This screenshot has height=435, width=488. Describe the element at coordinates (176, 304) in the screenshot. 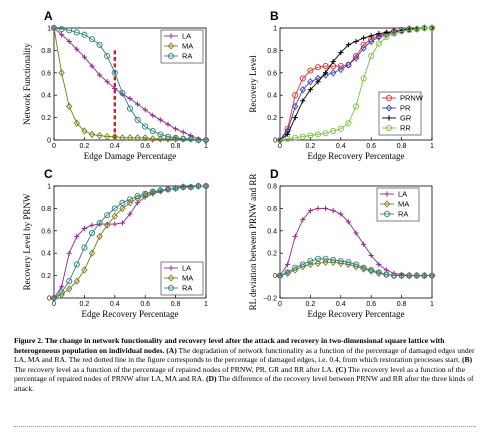

I see `panel-c-xtick-label: 0.8` at that location.